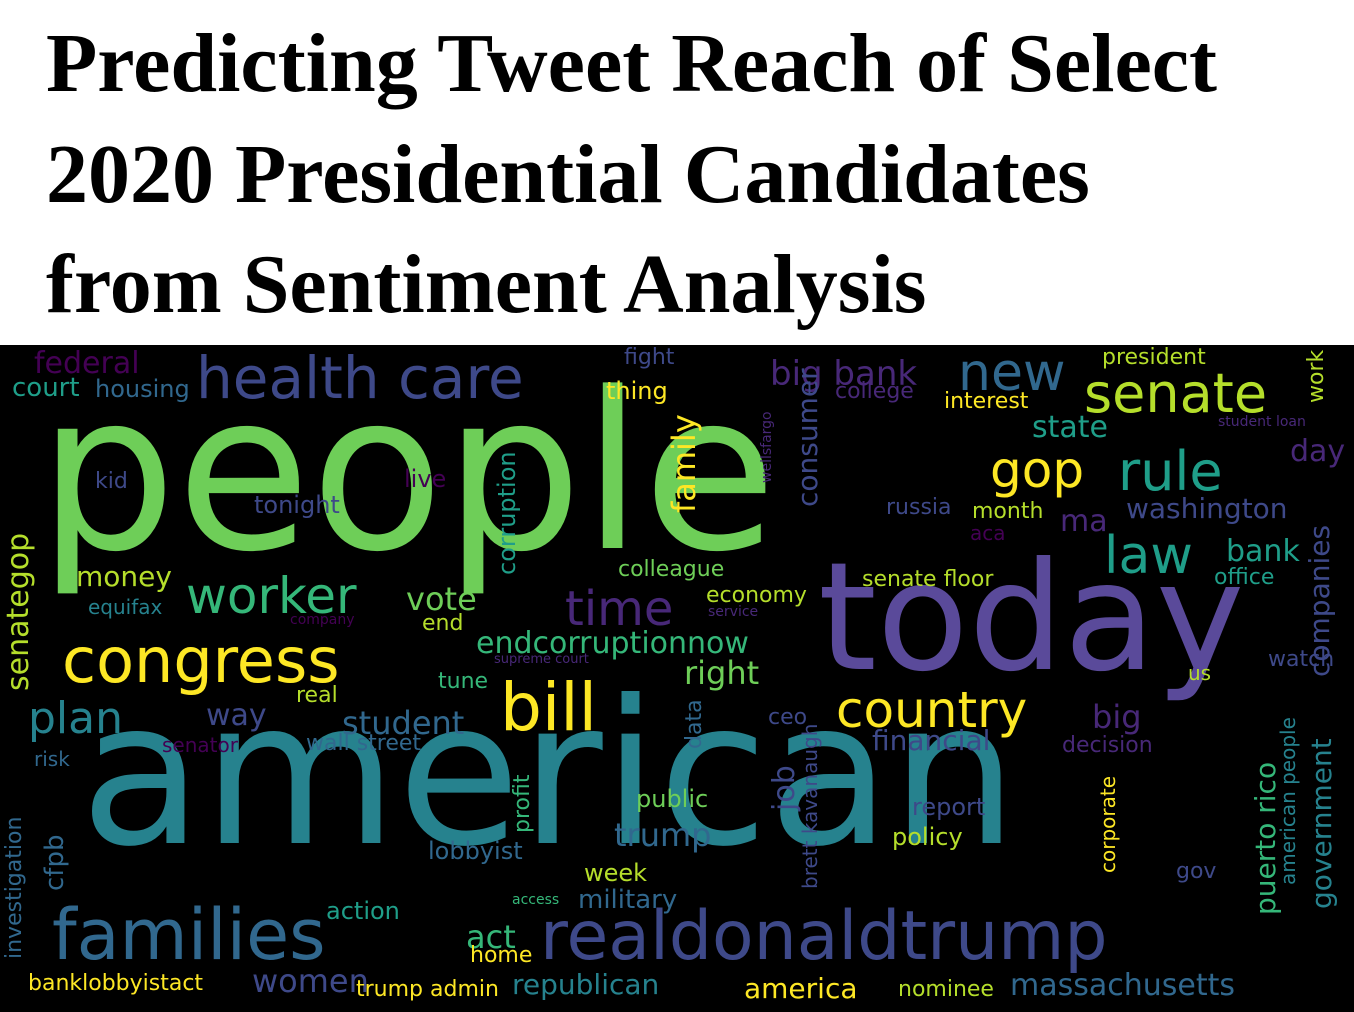 This screenshot has height=1012, width=1354. What do you see at coordinates (271, 596) in the screenshot?
I see `word-worker: worker` at bounding box center [271, 596].